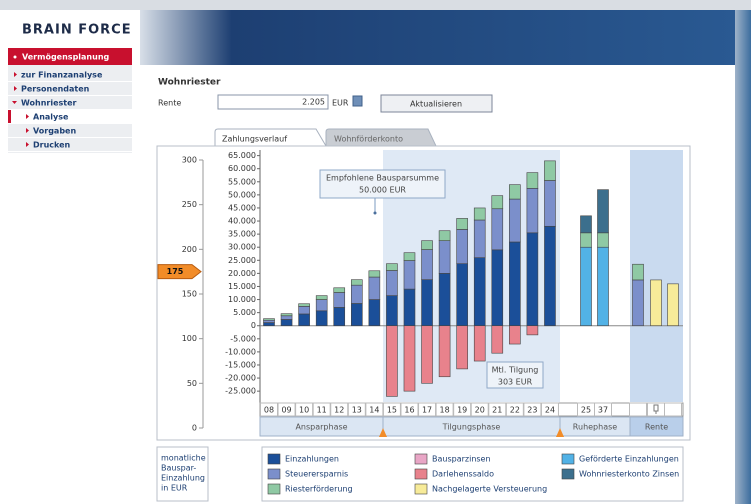 Image resolution: width=751 pixels, height=504 pixels. I want to click on x-tick-label: 15, so click(392, 410).